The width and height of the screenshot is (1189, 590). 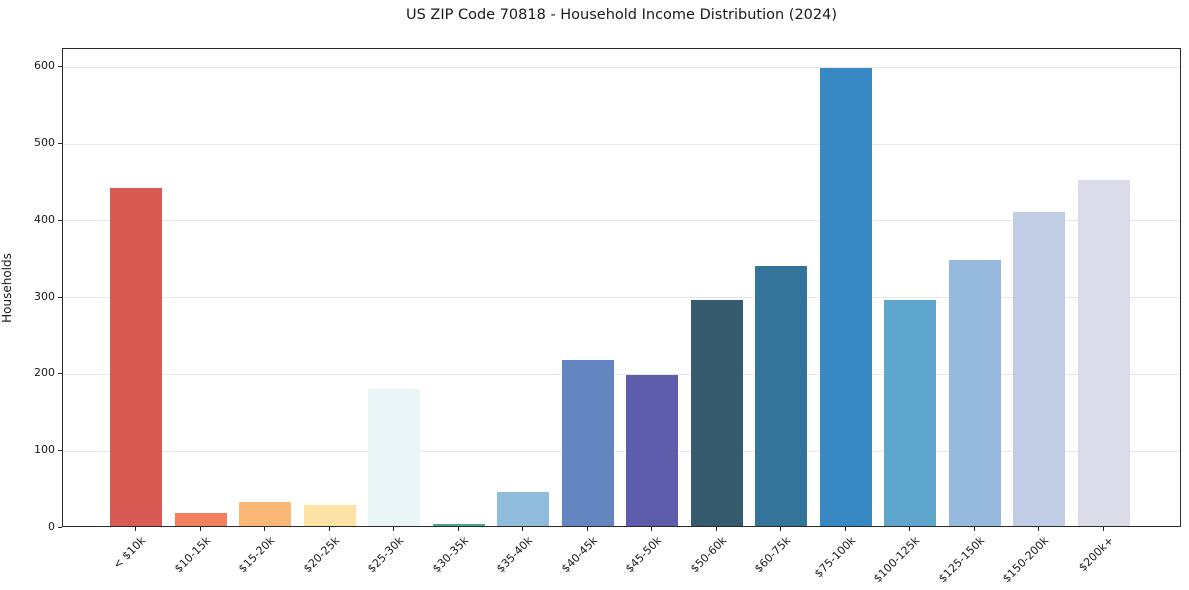 I want to click on x-tick-label: $15-20k, so click(x=256, y=555).